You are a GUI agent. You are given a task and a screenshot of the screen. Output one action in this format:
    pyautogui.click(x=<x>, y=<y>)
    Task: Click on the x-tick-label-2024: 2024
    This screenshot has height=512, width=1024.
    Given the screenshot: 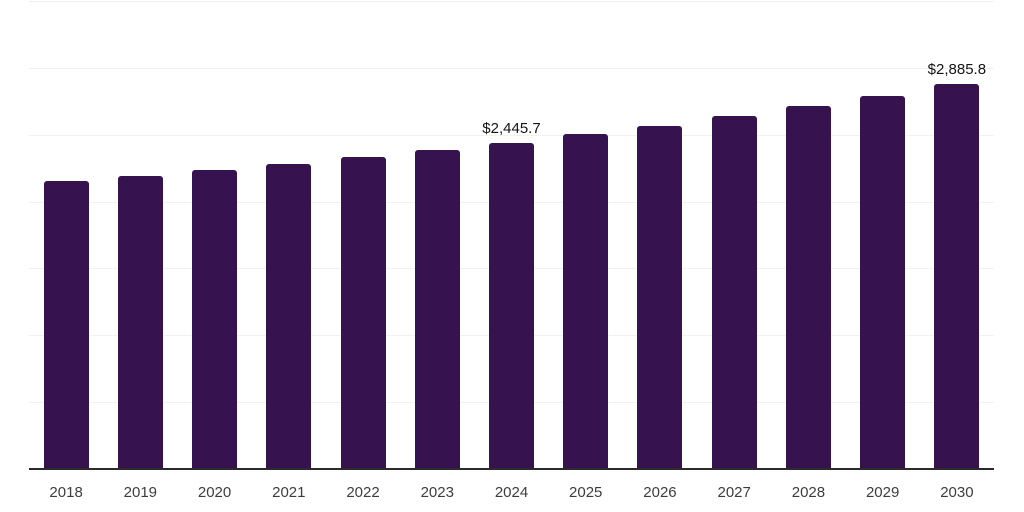 What is the action you would take?
    pyautogui.click(x=511, y=492)
    